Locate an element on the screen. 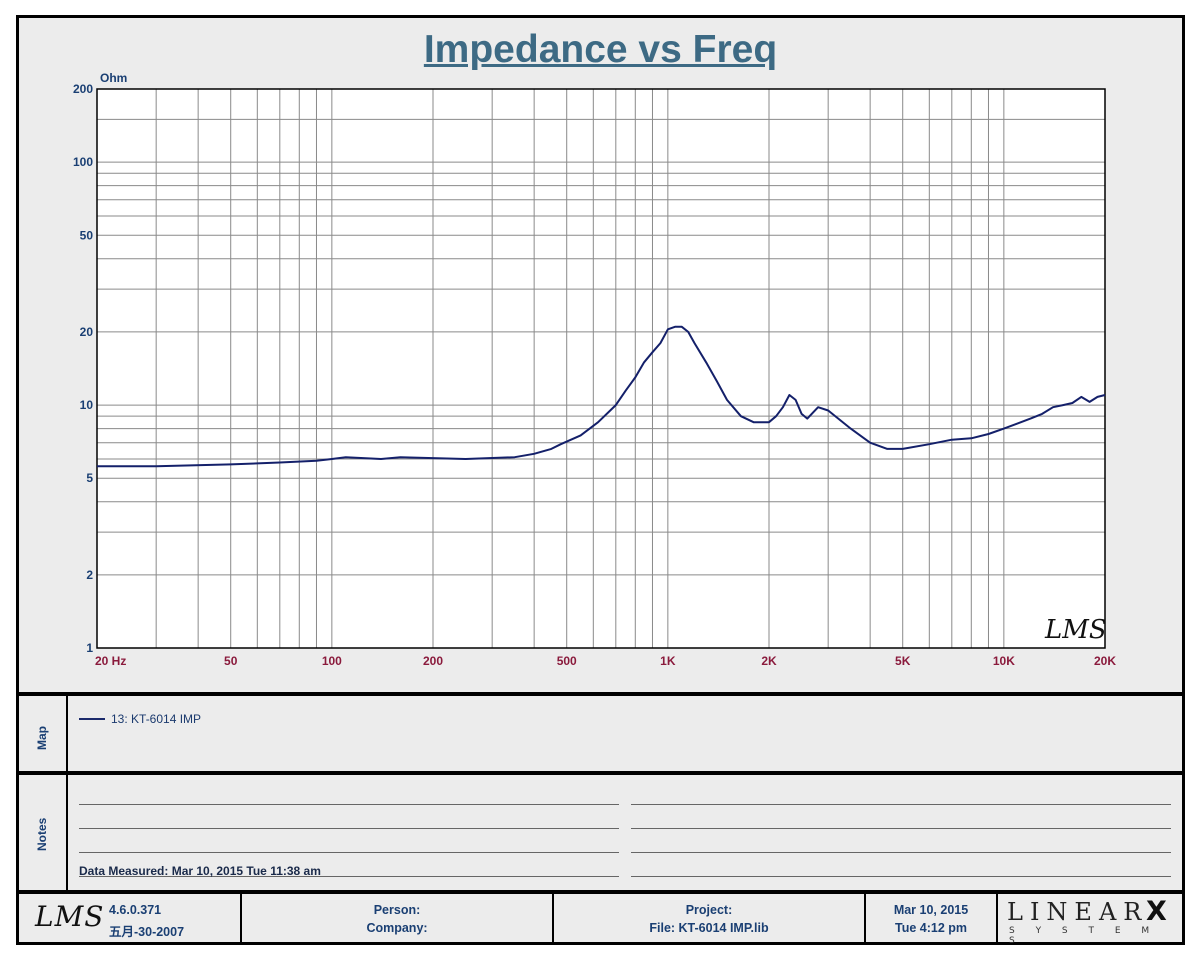 This screenshot has width=1200, height=960. legend-swatch is located at coordinates (92, 719).